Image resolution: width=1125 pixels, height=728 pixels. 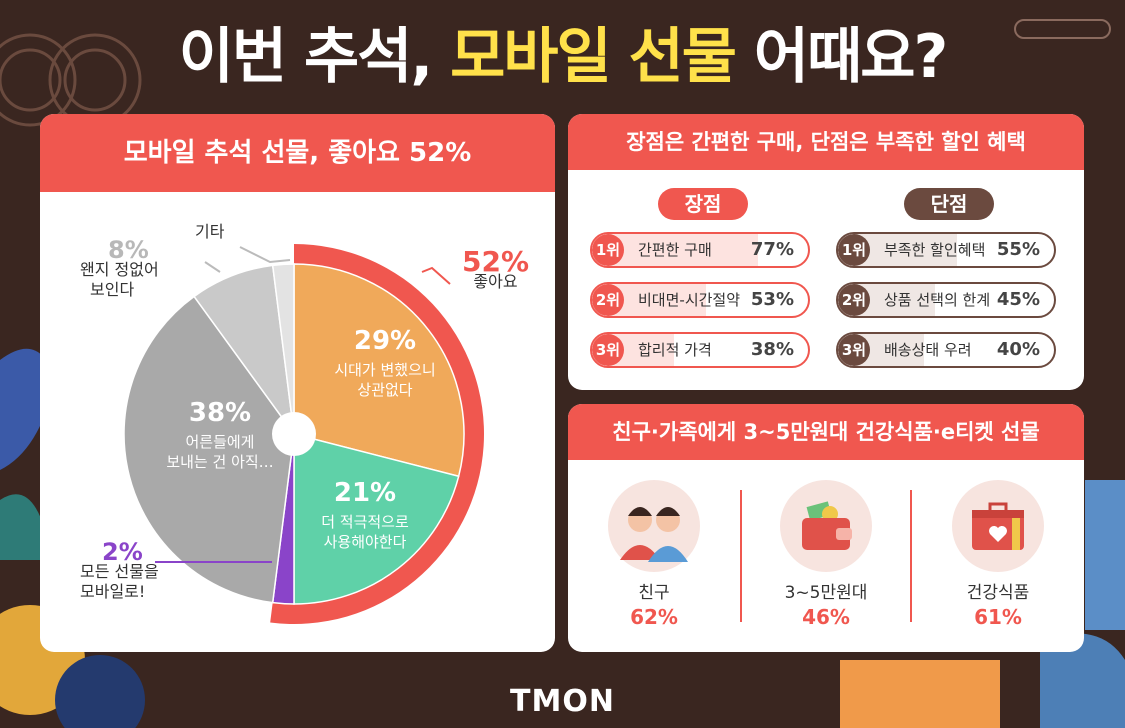 What do you see at coordinates (854, 300) in the screenshot?
I see `cons-rank: 2위` at bounding box center [854, 300].